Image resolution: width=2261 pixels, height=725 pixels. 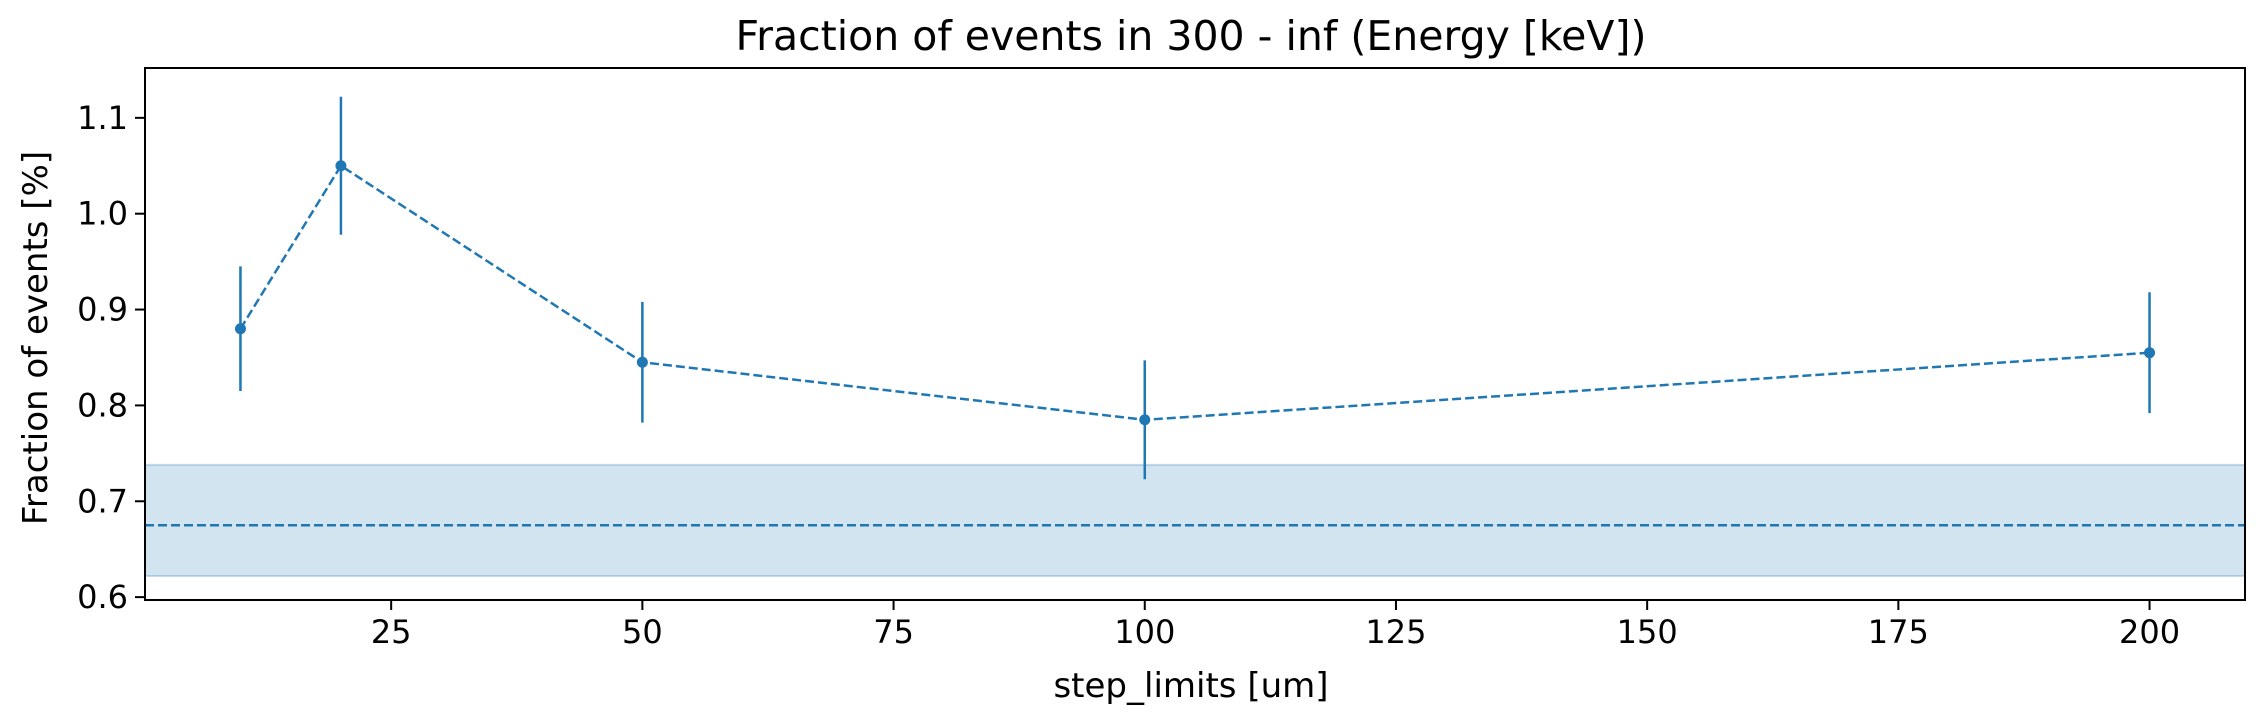 What do you see at coordinates (102, 214) in the screenshot?
I see `y-tick-label: 1.0` at bounding box center [102, 214].